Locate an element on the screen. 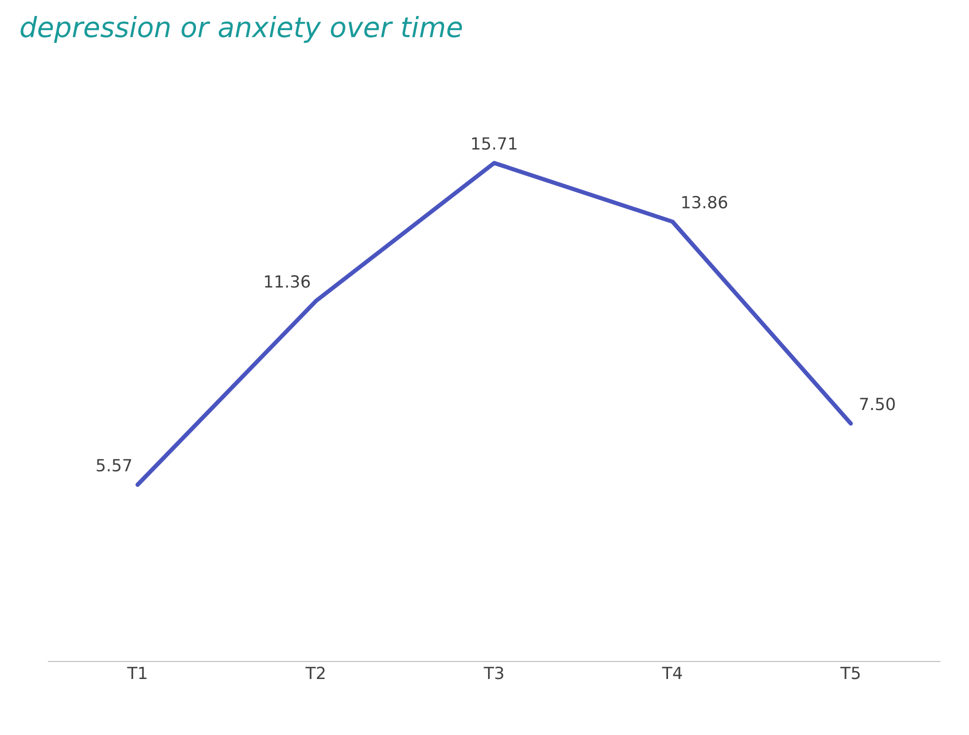  data-label: 11.36 is located at coordinates (287, 281).